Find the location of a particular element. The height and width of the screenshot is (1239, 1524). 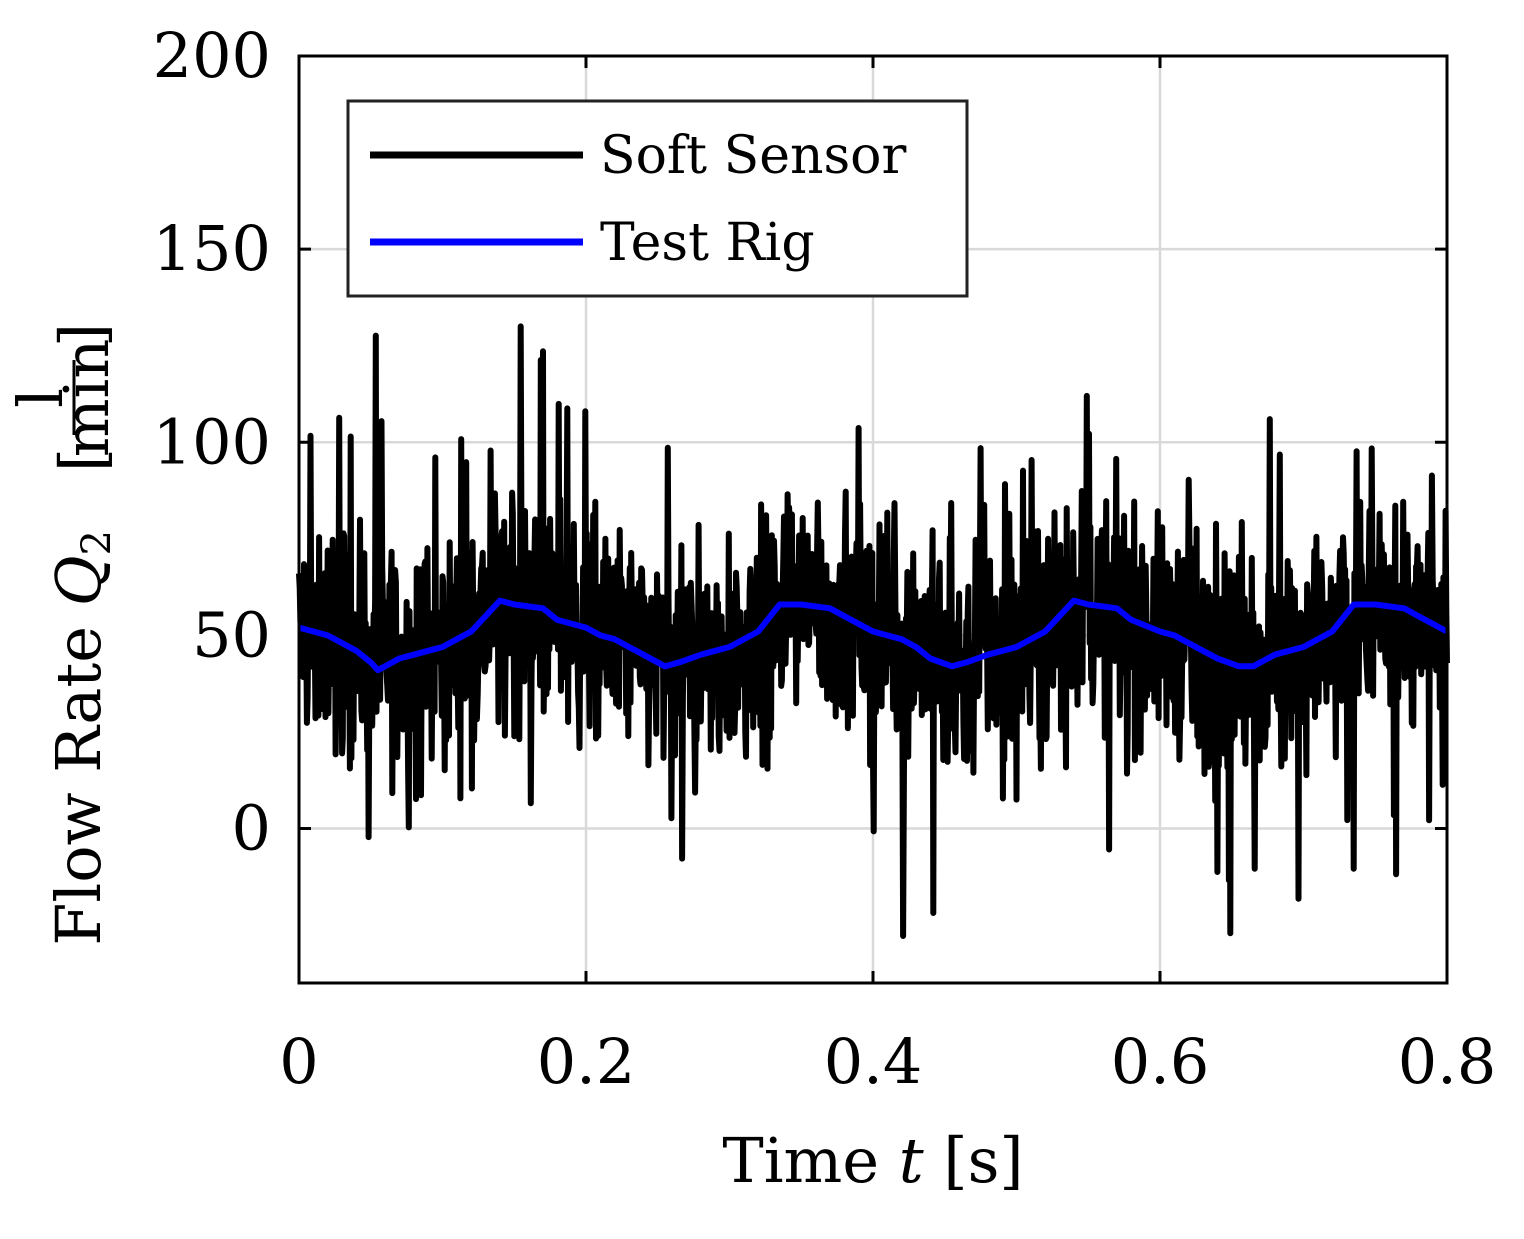

y-tick-label: 100 is located at coordinates (212, 441).